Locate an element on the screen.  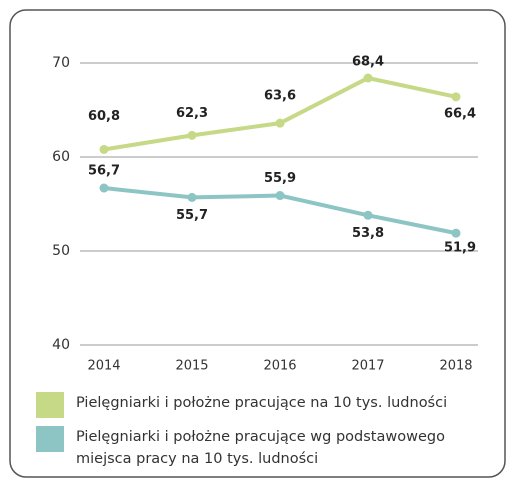
data-label: 68,4 is located at coordinates (368, 62).